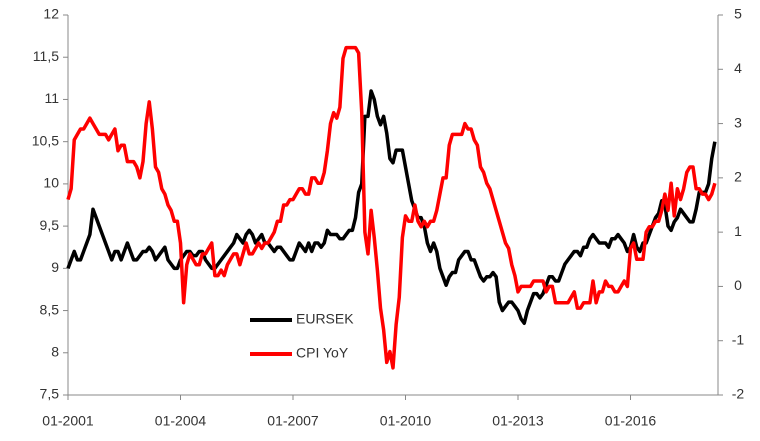  I want to click on y2-tick-label: 2, so click(738, 177).